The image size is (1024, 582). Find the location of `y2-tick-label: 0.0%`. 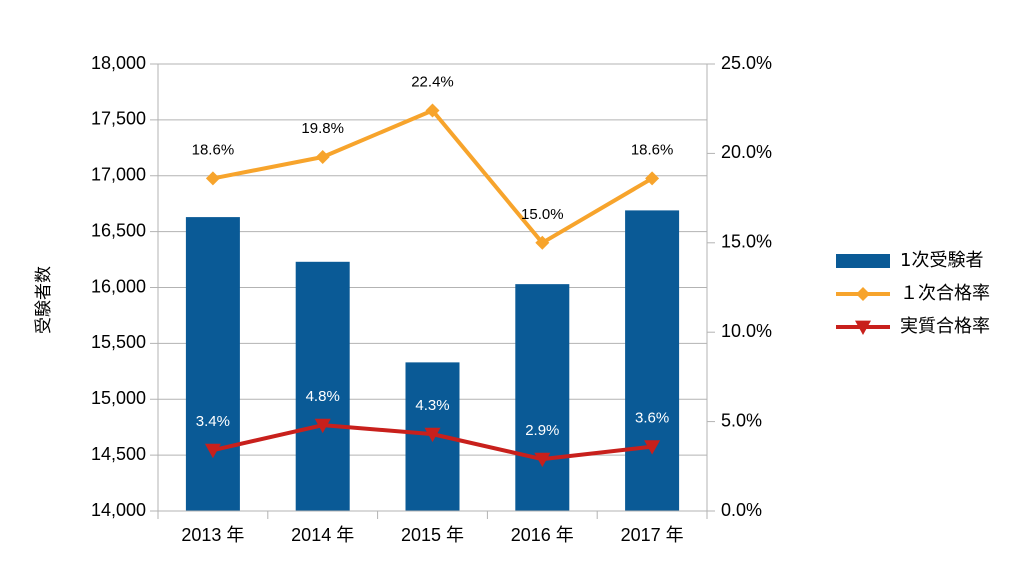

y2-tick-label: 0.0% is located at coordinates (741, 510).